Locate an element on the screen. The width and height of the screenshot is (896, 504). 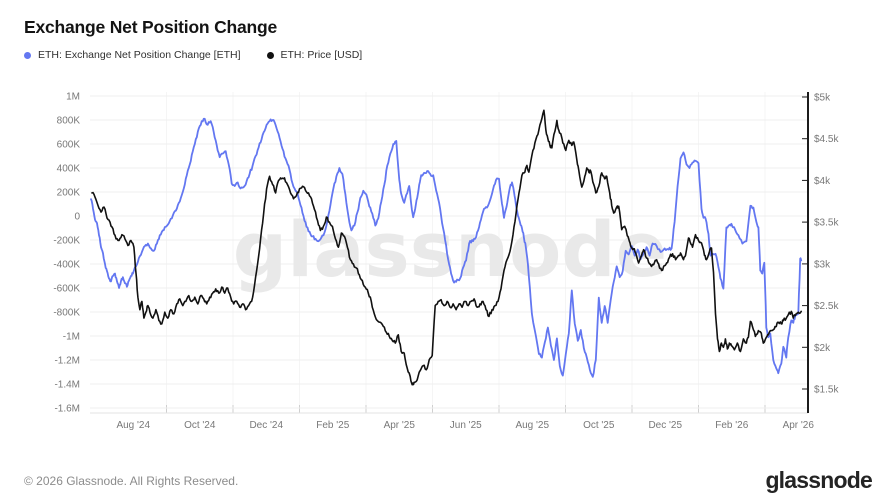
y-axis-left-label: -1.4M is located at coordinates (67, 385).